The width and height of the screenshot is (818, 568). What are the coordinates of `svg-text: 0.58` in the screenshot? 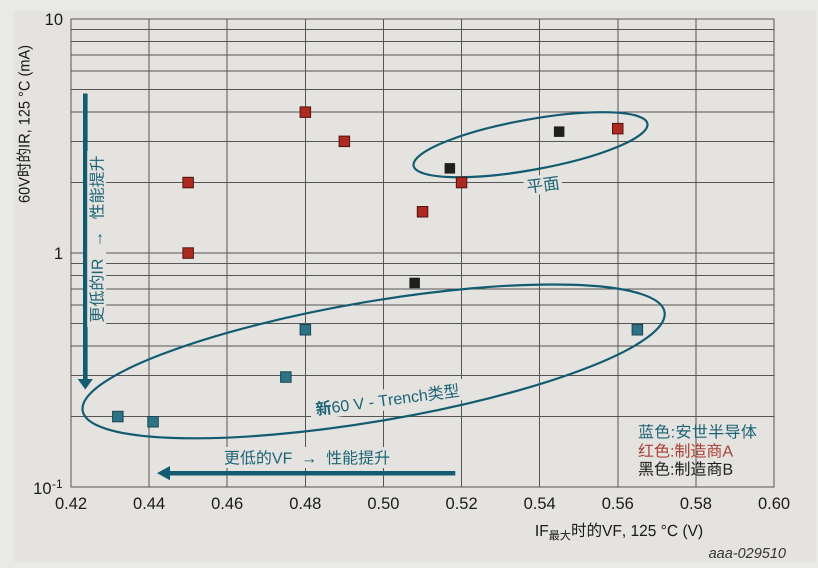 It's located at (696, 504).